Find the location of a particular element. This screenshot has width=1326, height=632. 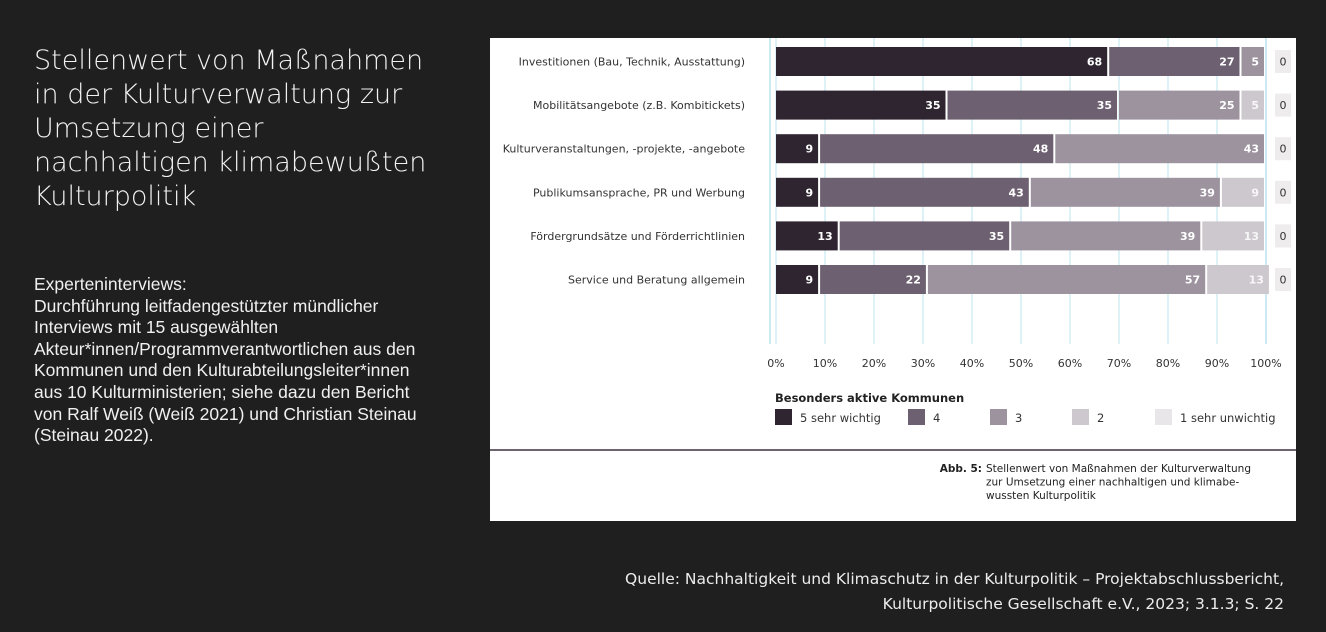

data-label: 25 is located at coordinates (1226, 105).